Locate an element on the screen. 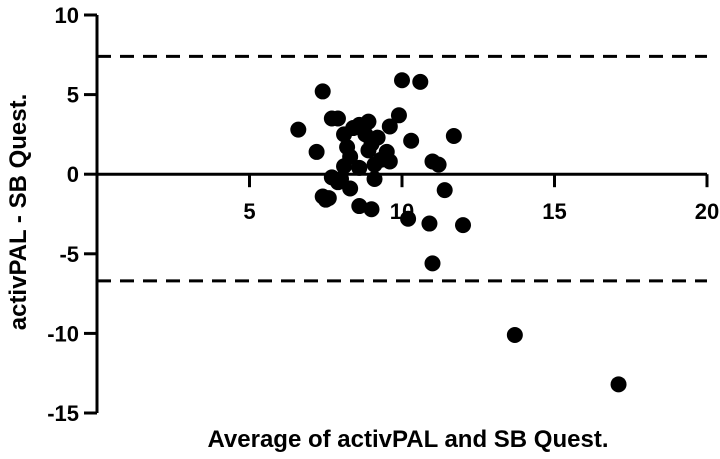 The image size is (720, 459). y-tick-label: 10 is located at coordinates (67, 15).